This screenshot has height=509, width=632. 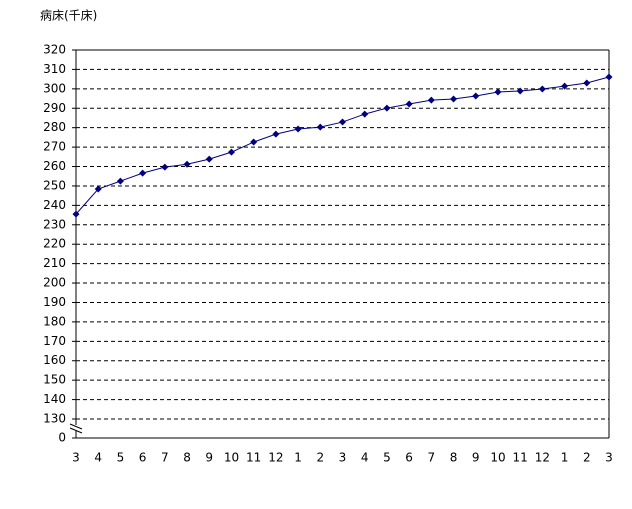 I want to click on y-axis-label: 病床(千床), so click(x=68, y=15).